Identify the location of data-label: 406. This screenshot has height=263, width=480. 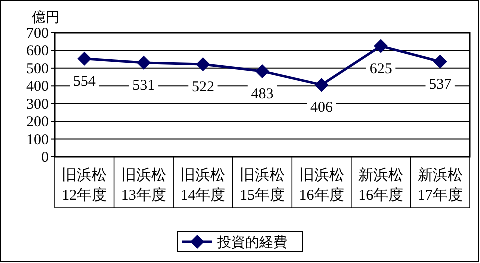
(322, 108).